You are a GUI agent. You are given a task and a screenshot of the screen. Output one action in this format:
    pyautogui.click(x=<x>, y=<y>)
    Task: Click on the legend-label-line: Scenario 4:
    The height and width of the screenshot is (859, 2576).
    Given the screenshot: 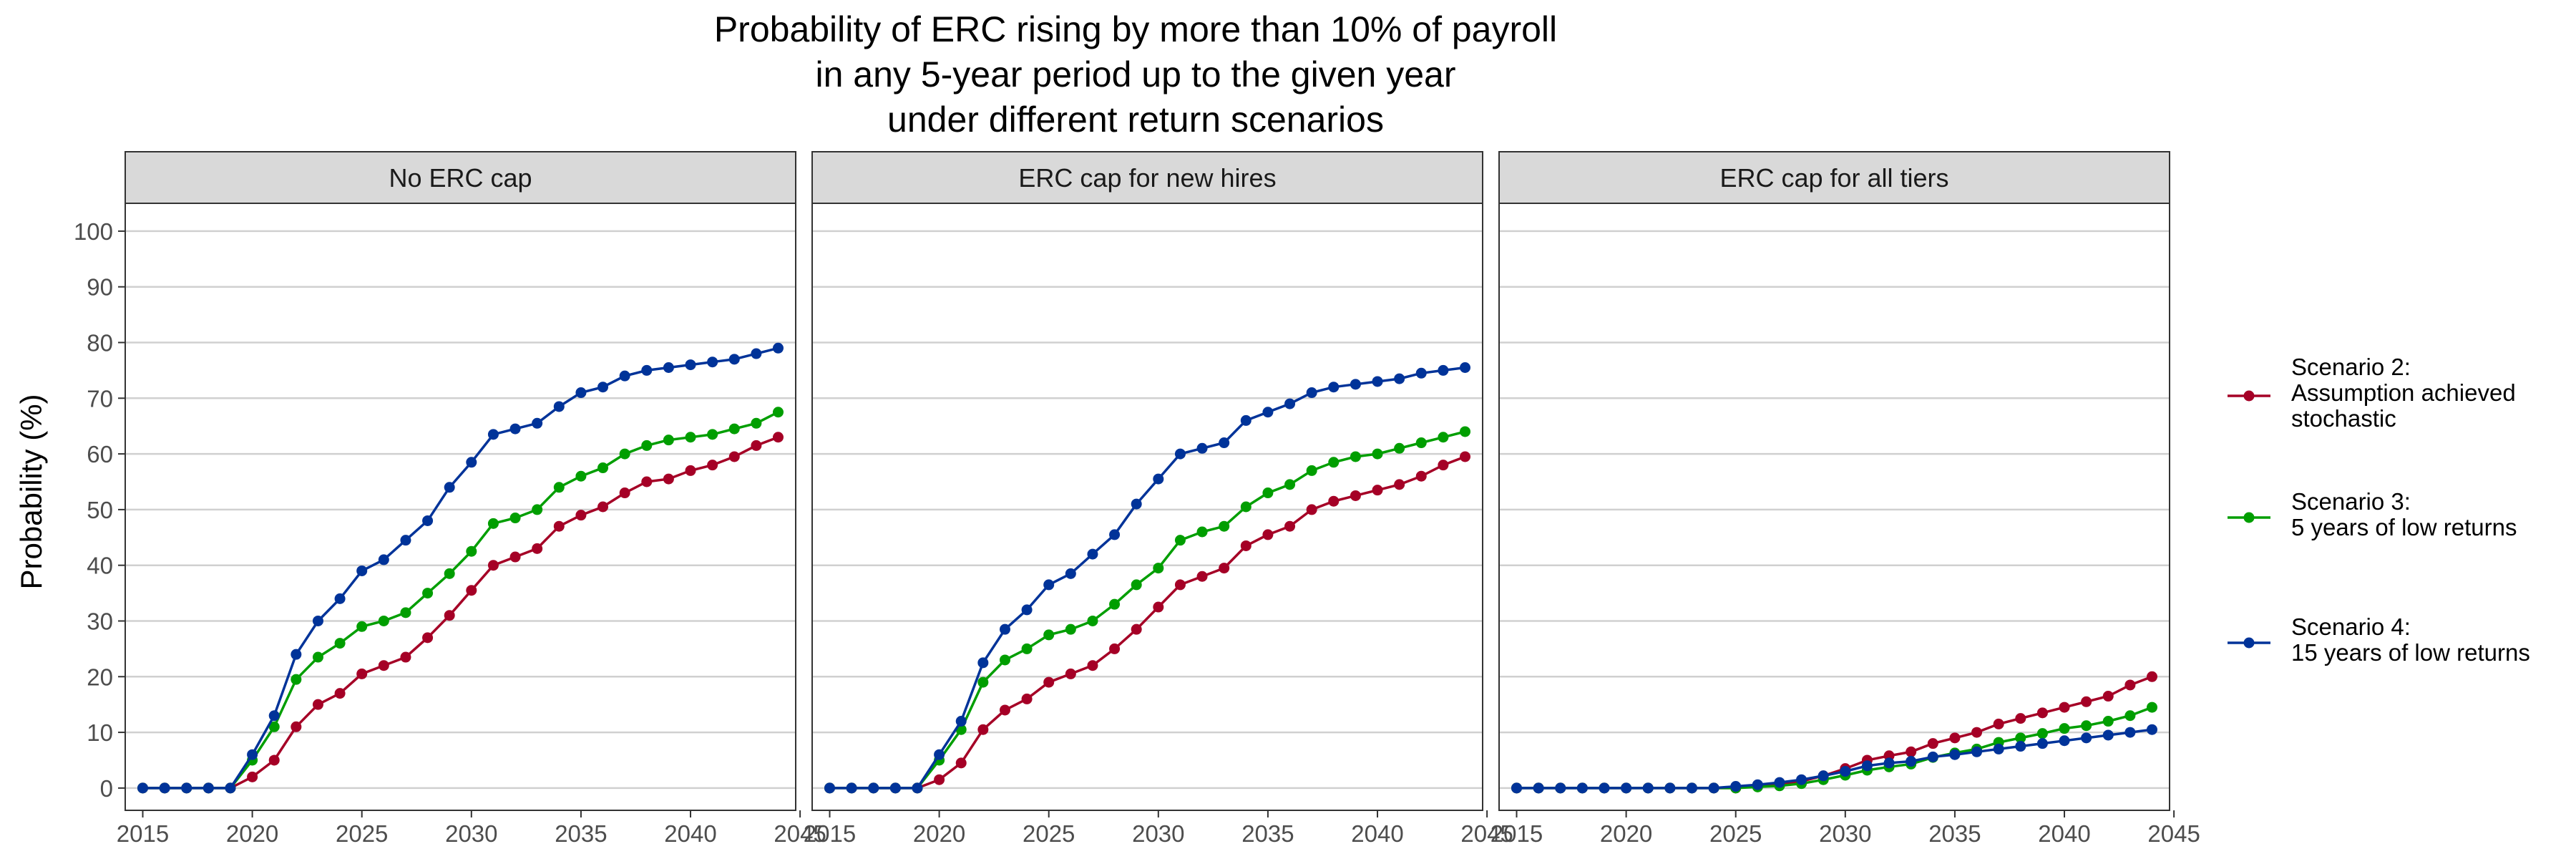 What is the action you would take?
    pyautogui.click(x=2351, y=626)
    